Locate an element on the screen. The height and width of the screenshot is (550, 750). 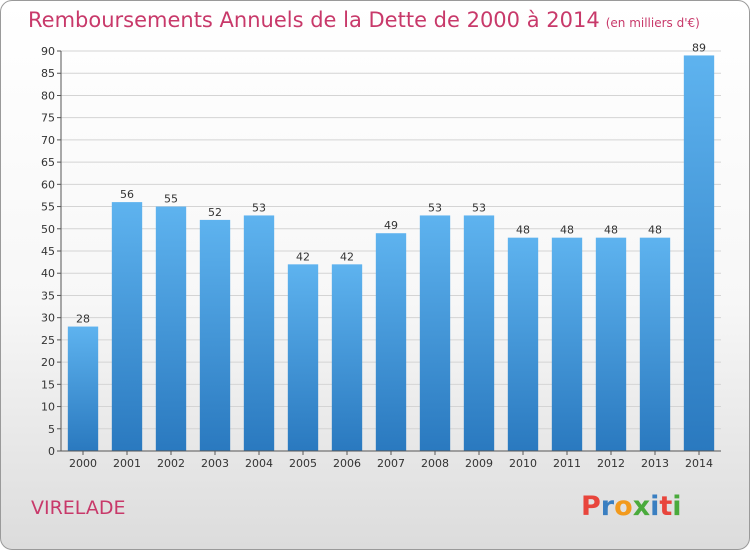
bar-2005 is located at coordinates (303, 357).